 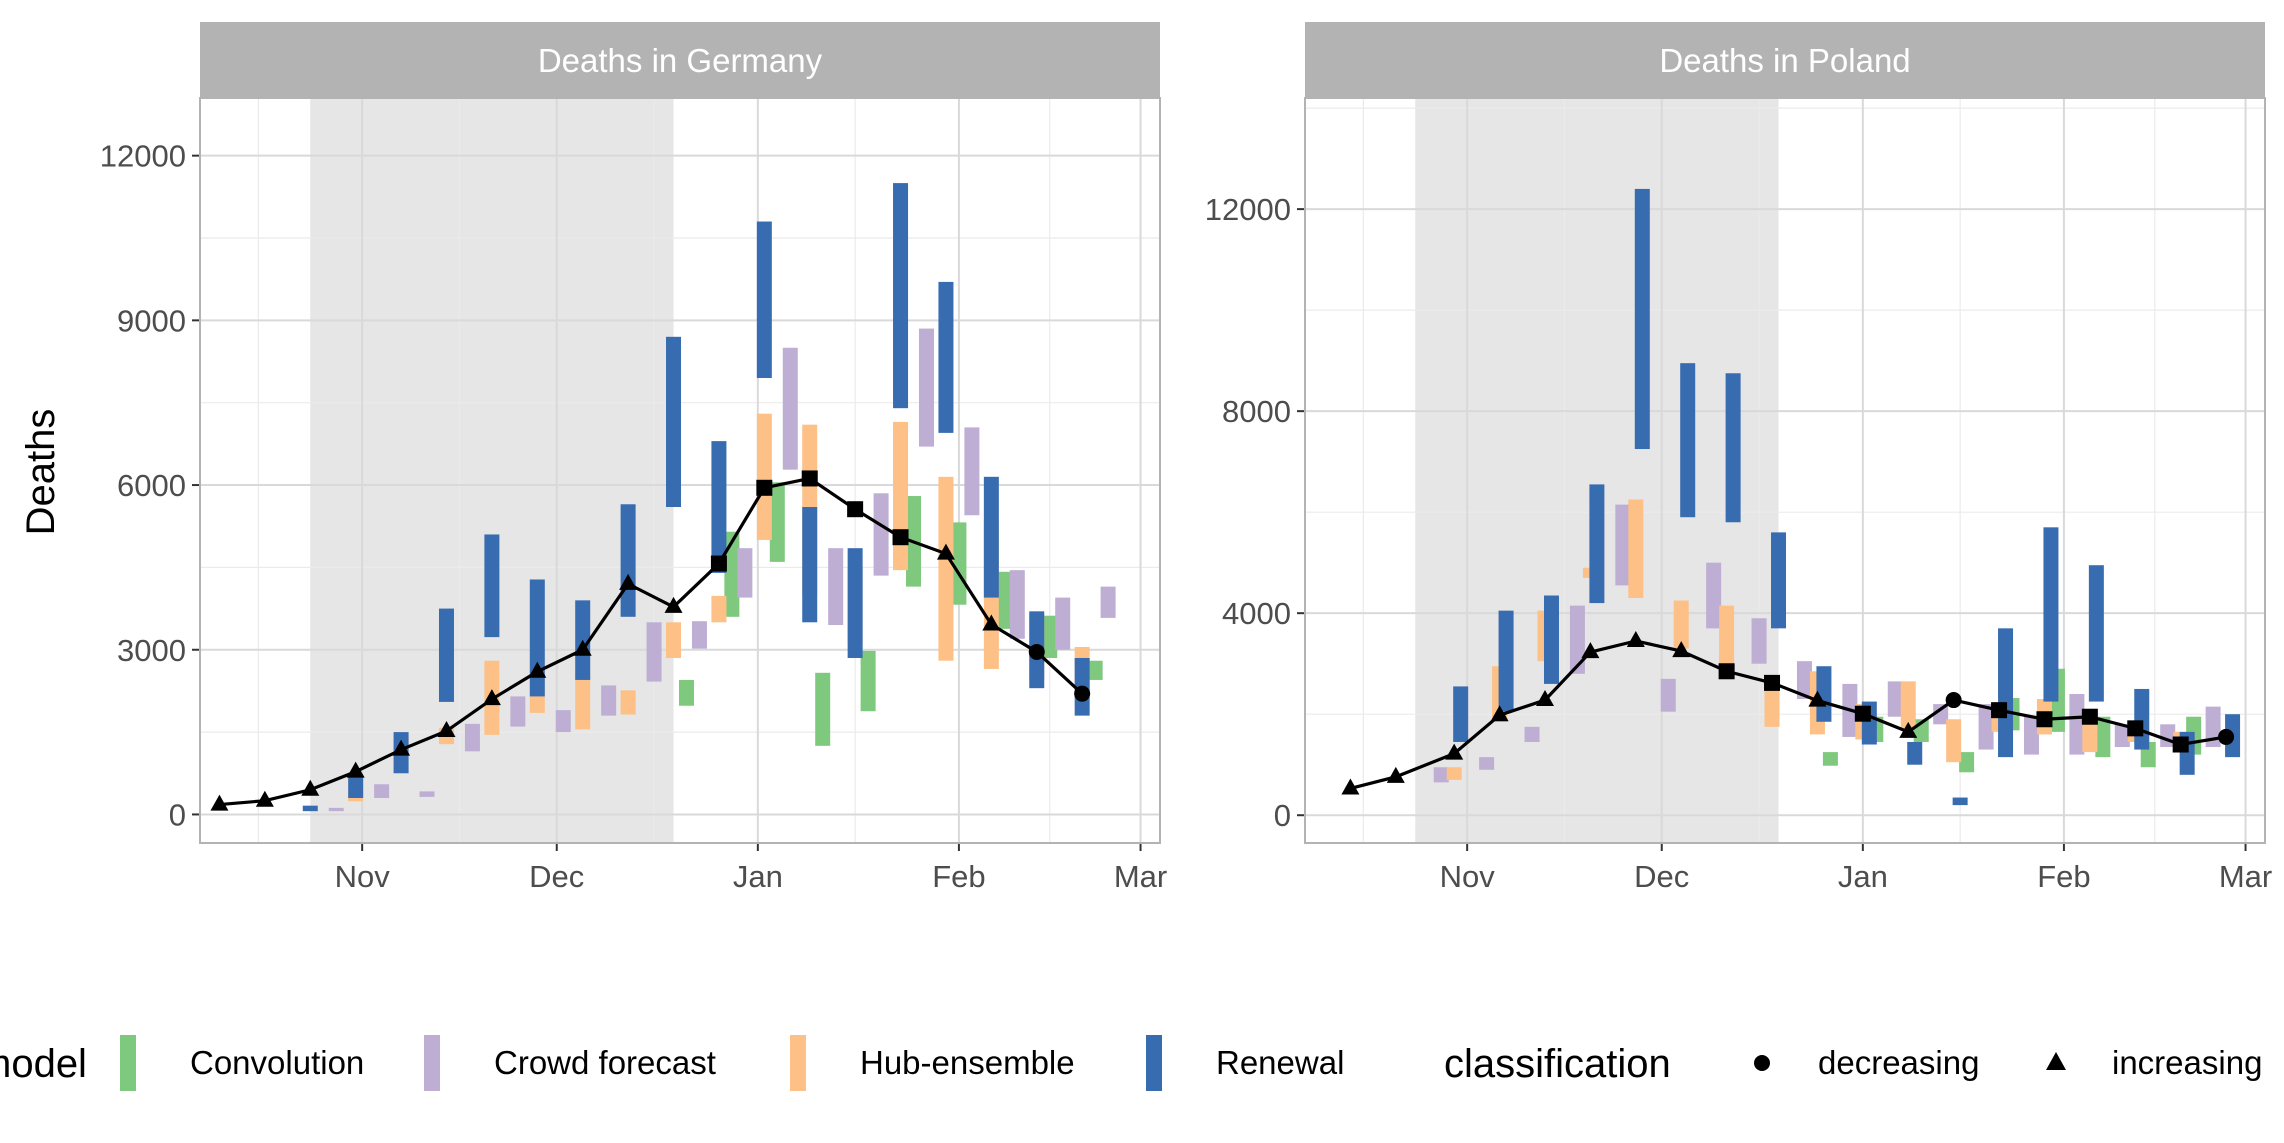 What do you see at coordinates (2056, 1061) in the screenshot?
I see `legend-key-increasing` at bounding box center [2056, 1061].